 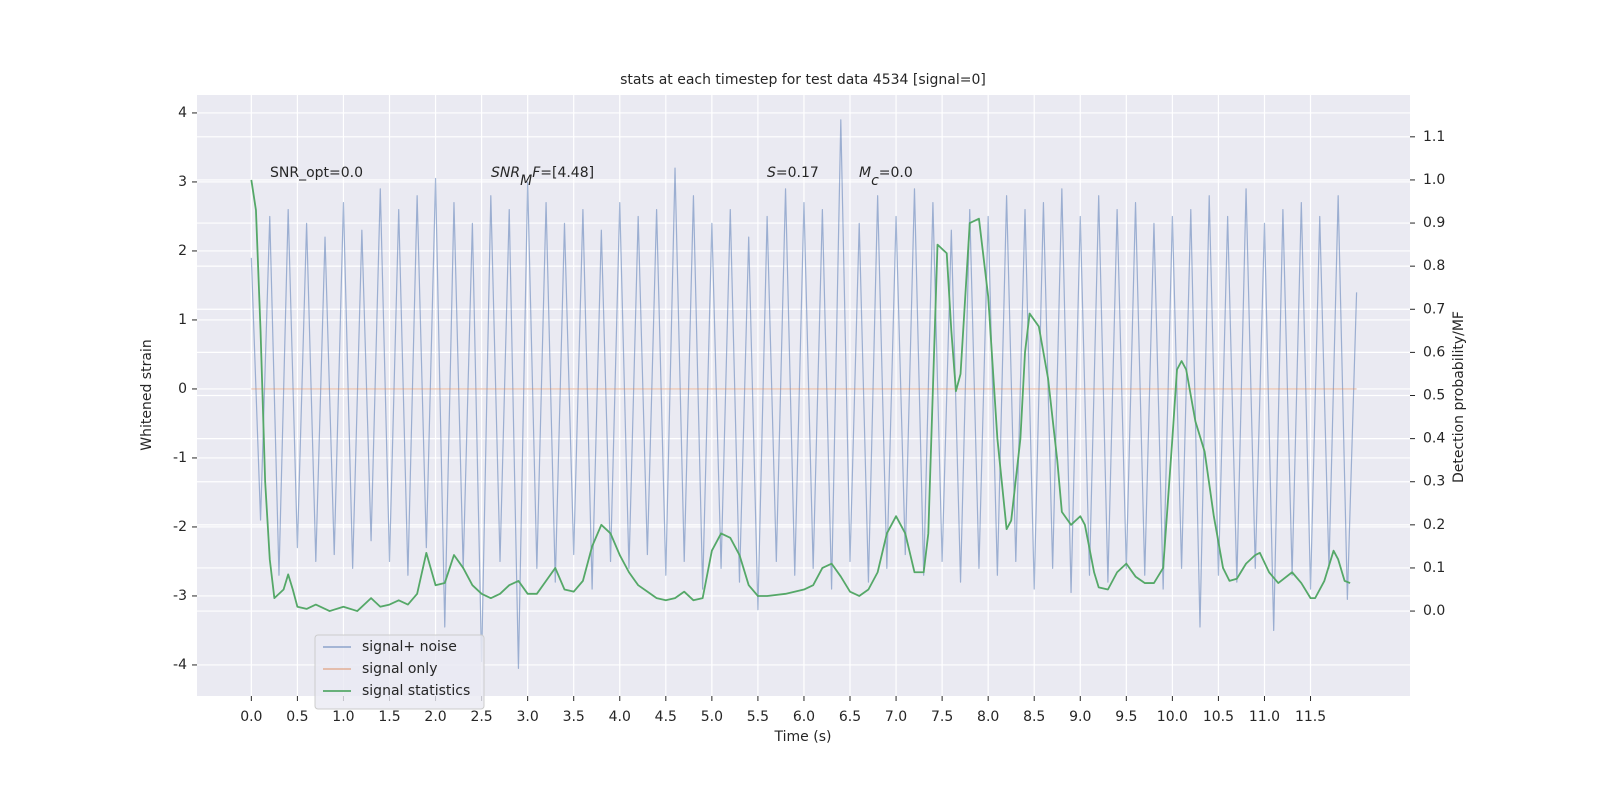 I want to click on y2-tick-label: 0.9, so click(x=1434, y=223).